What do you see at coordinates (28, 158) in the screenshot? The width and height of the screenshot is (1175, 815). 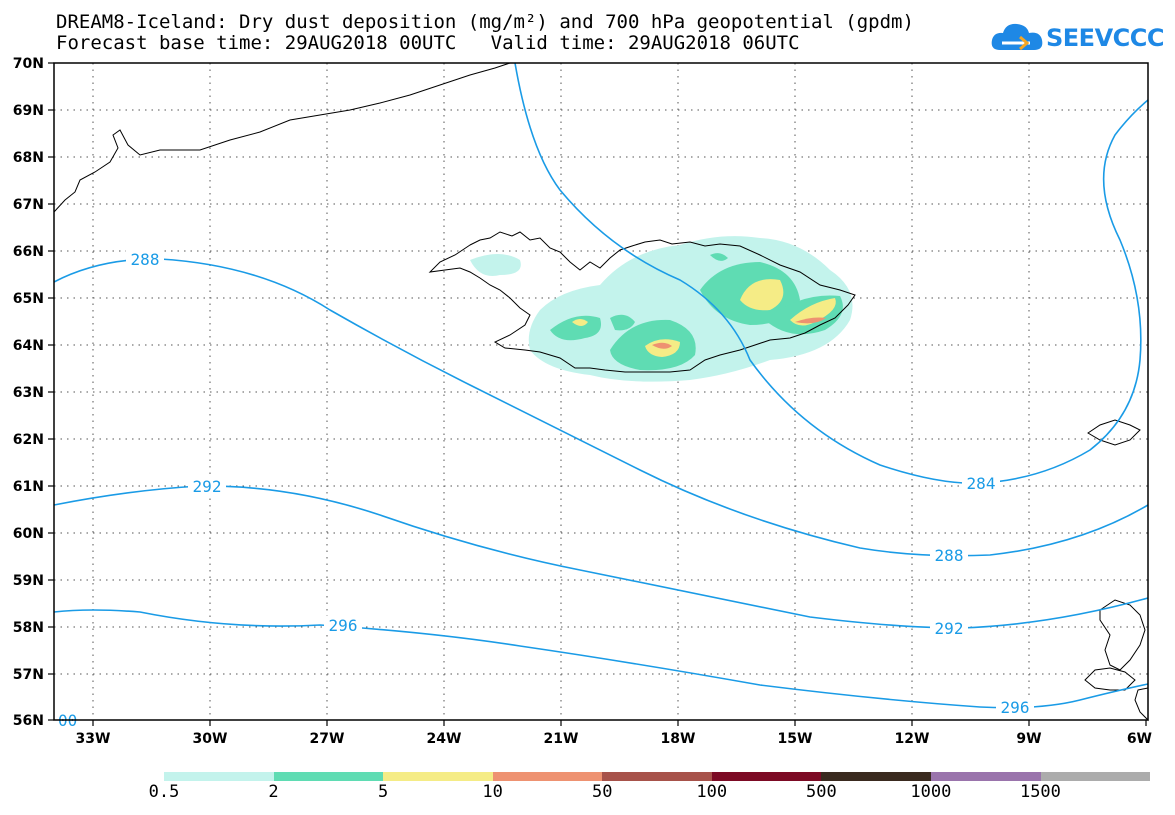 I see `lat-label: 68N` at bounding box center [28, 158].